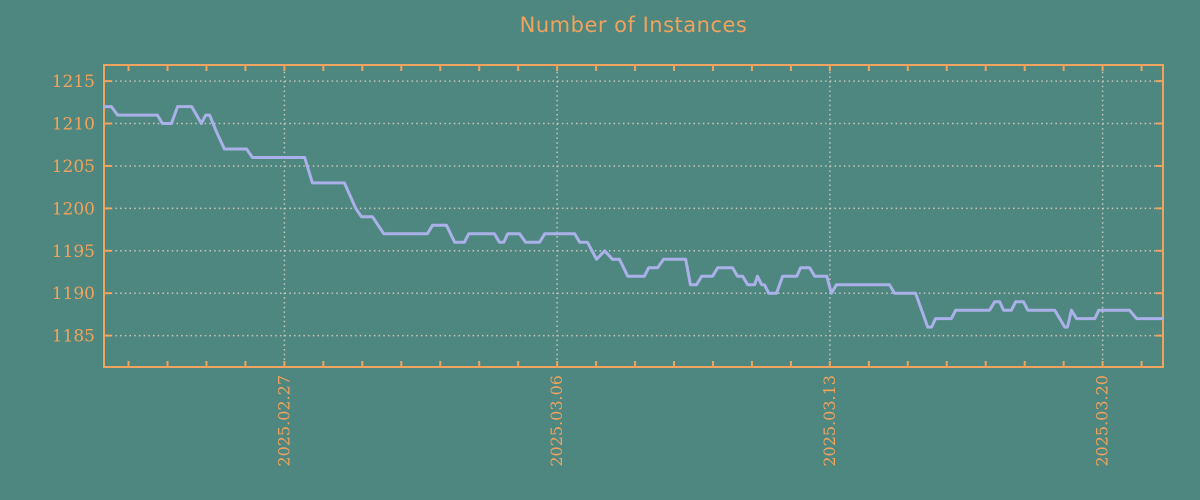  What do you see at coordinates (1102, 421) in the screenshot?
I see `x-tick-label: 2025.03.20` at bounding box center [1102, 421].